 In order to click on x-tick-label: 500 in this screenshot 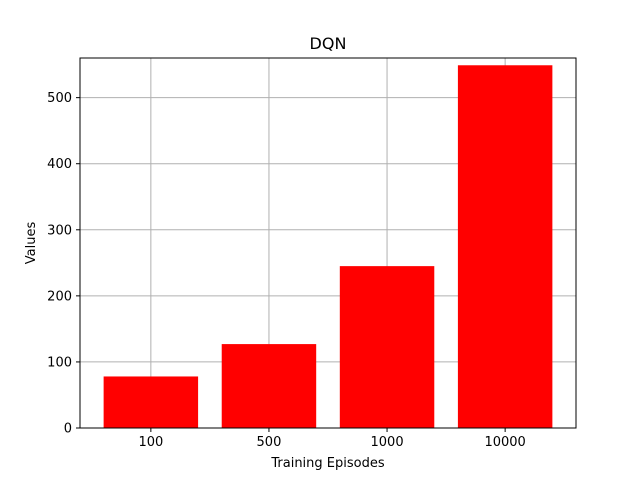, I will do `click(269, 442)`.